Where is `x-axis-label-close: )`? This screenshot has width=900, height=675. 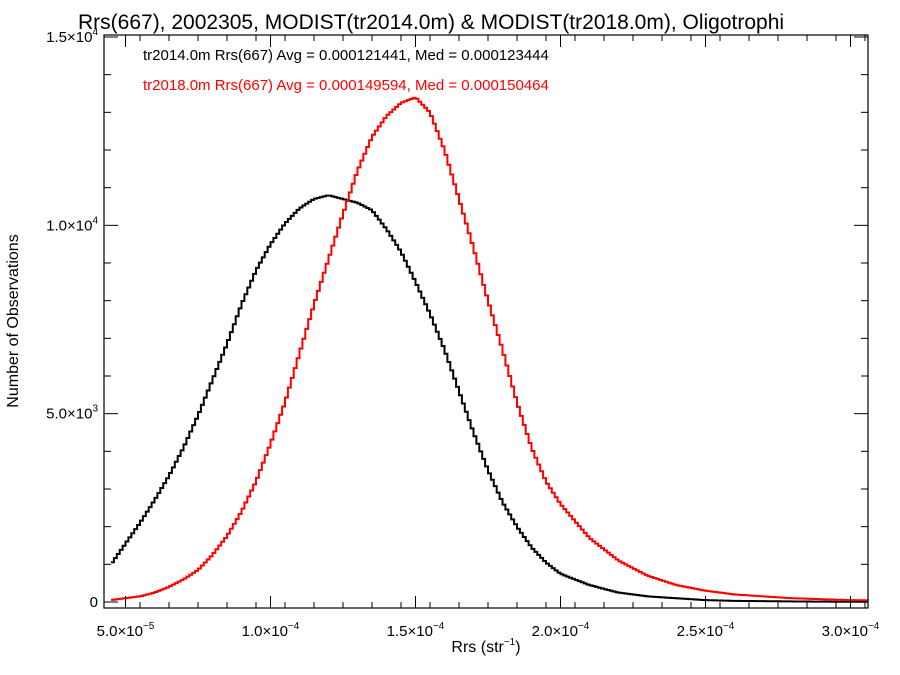 x-axis-label-close: ) is located at coordinates (517, 647).